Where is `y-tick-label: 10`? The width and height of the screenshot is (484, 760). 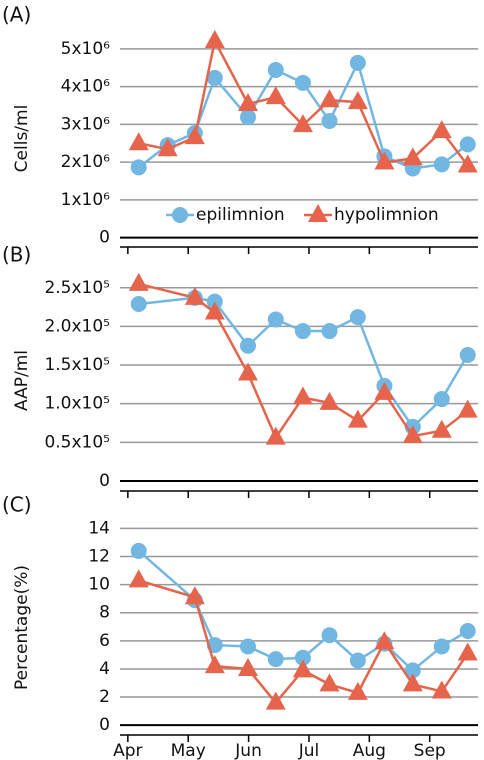 y-tick-label: 10 is located at coordinates (99, 585).